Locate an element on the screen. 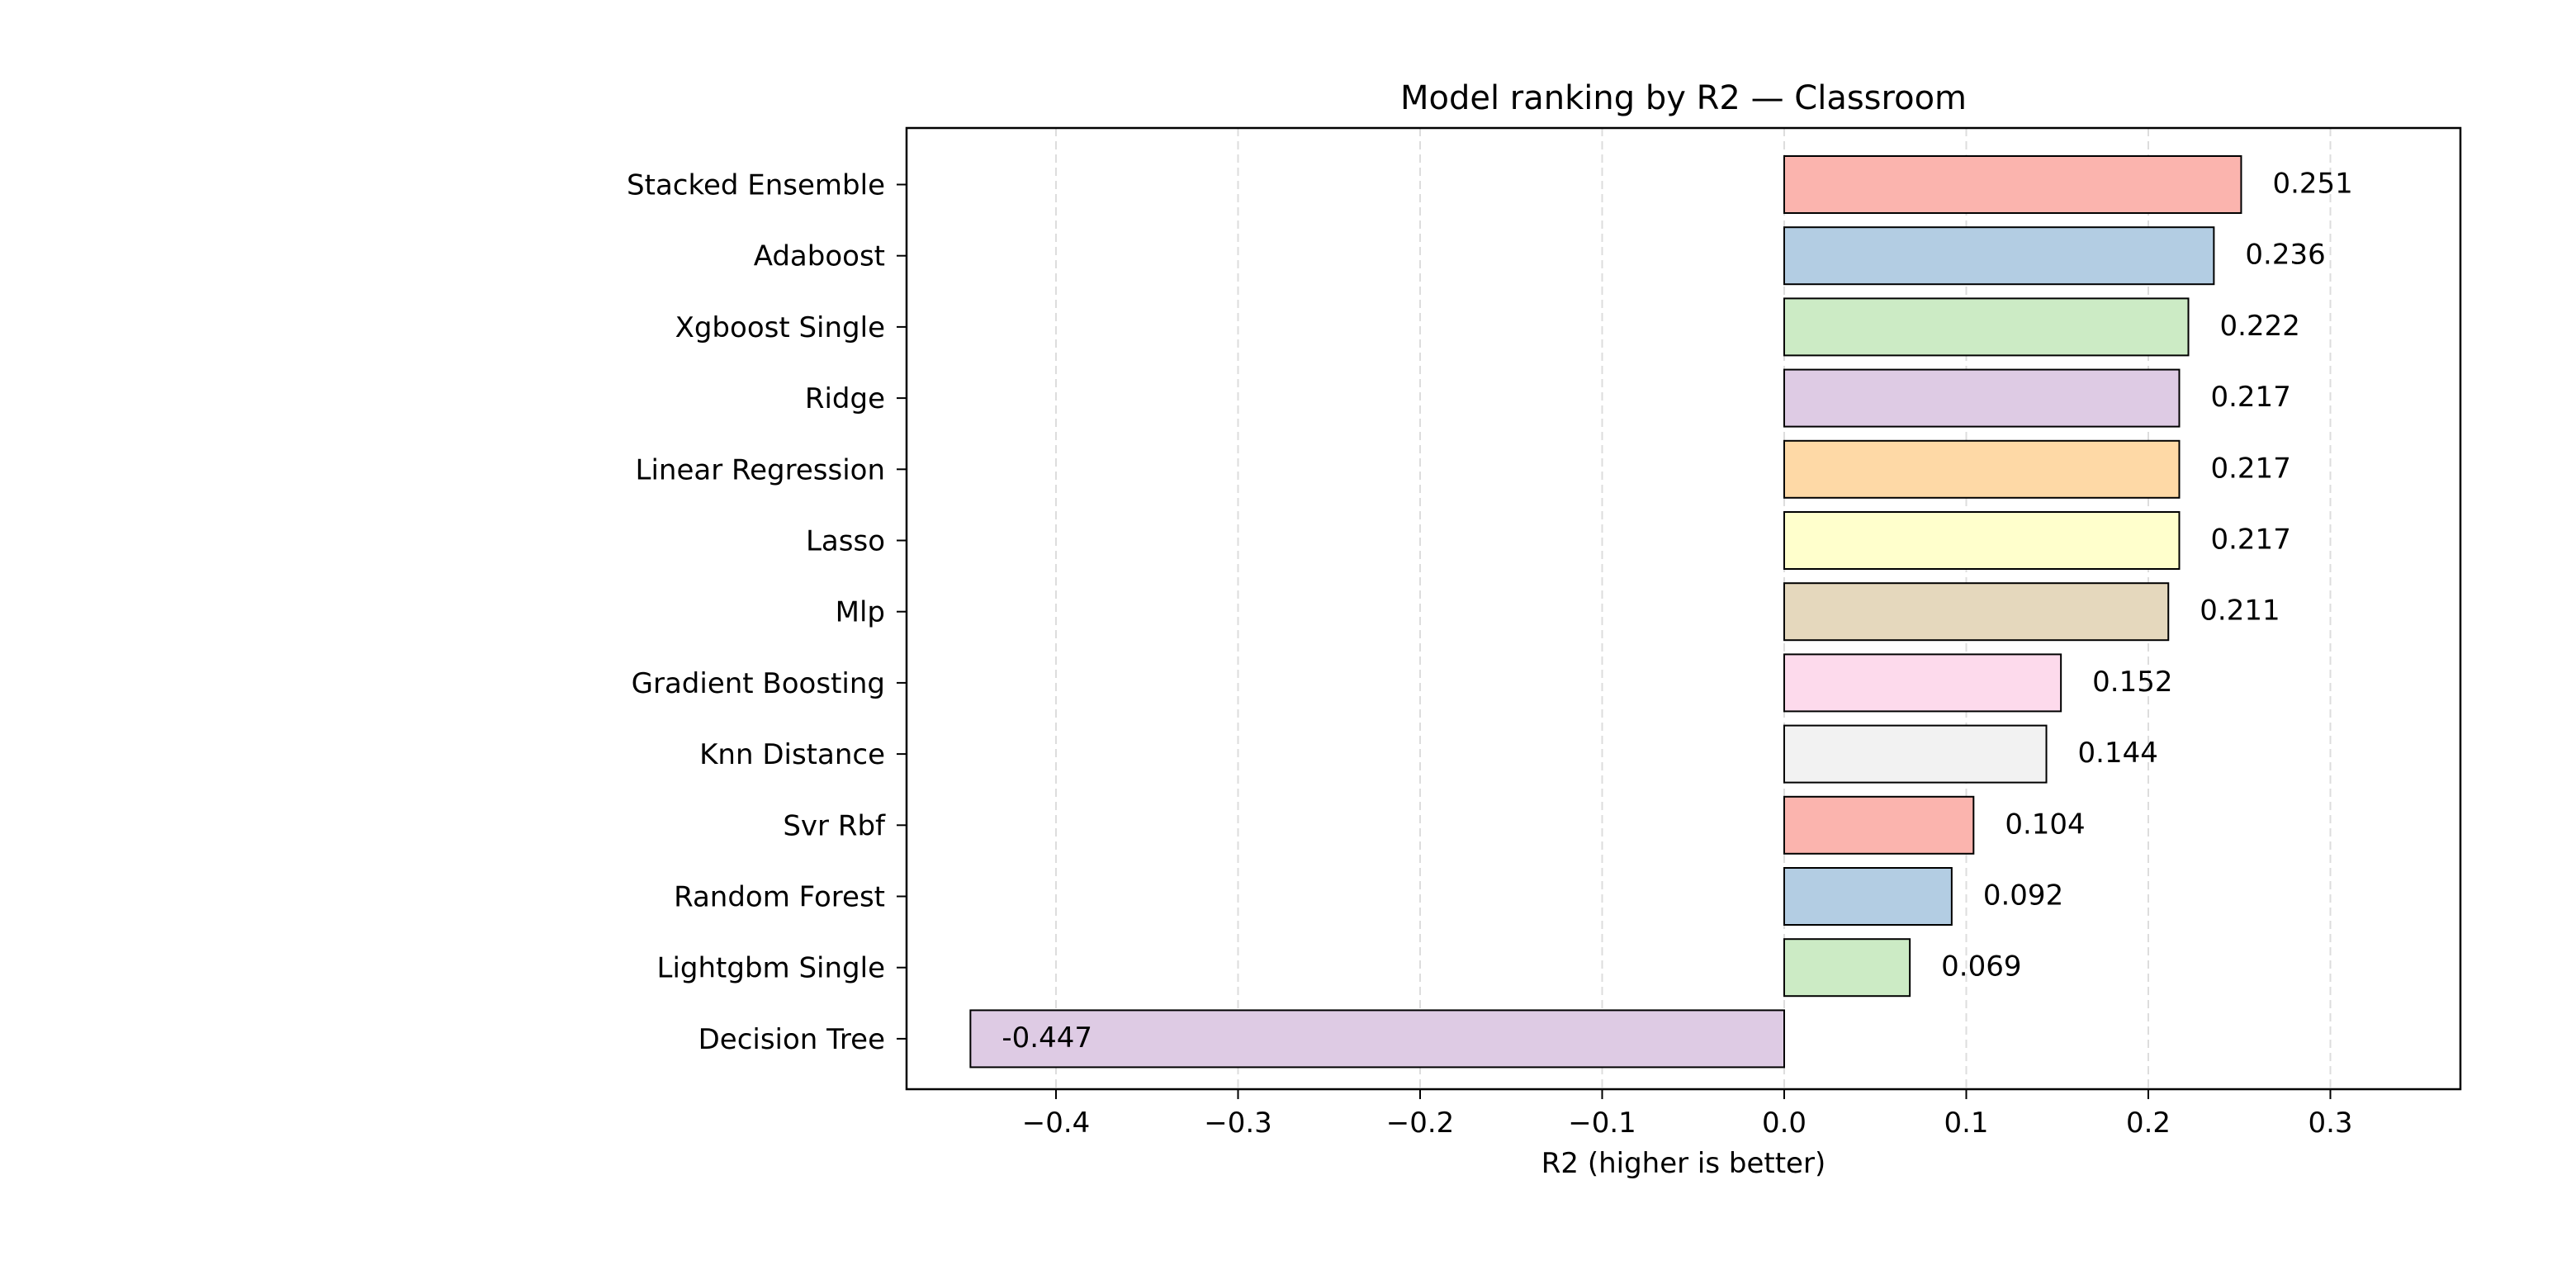 The height and width of the screenshot is (1275, 2576). data-label: -0.447 is located at coordinates (1047, 1038).